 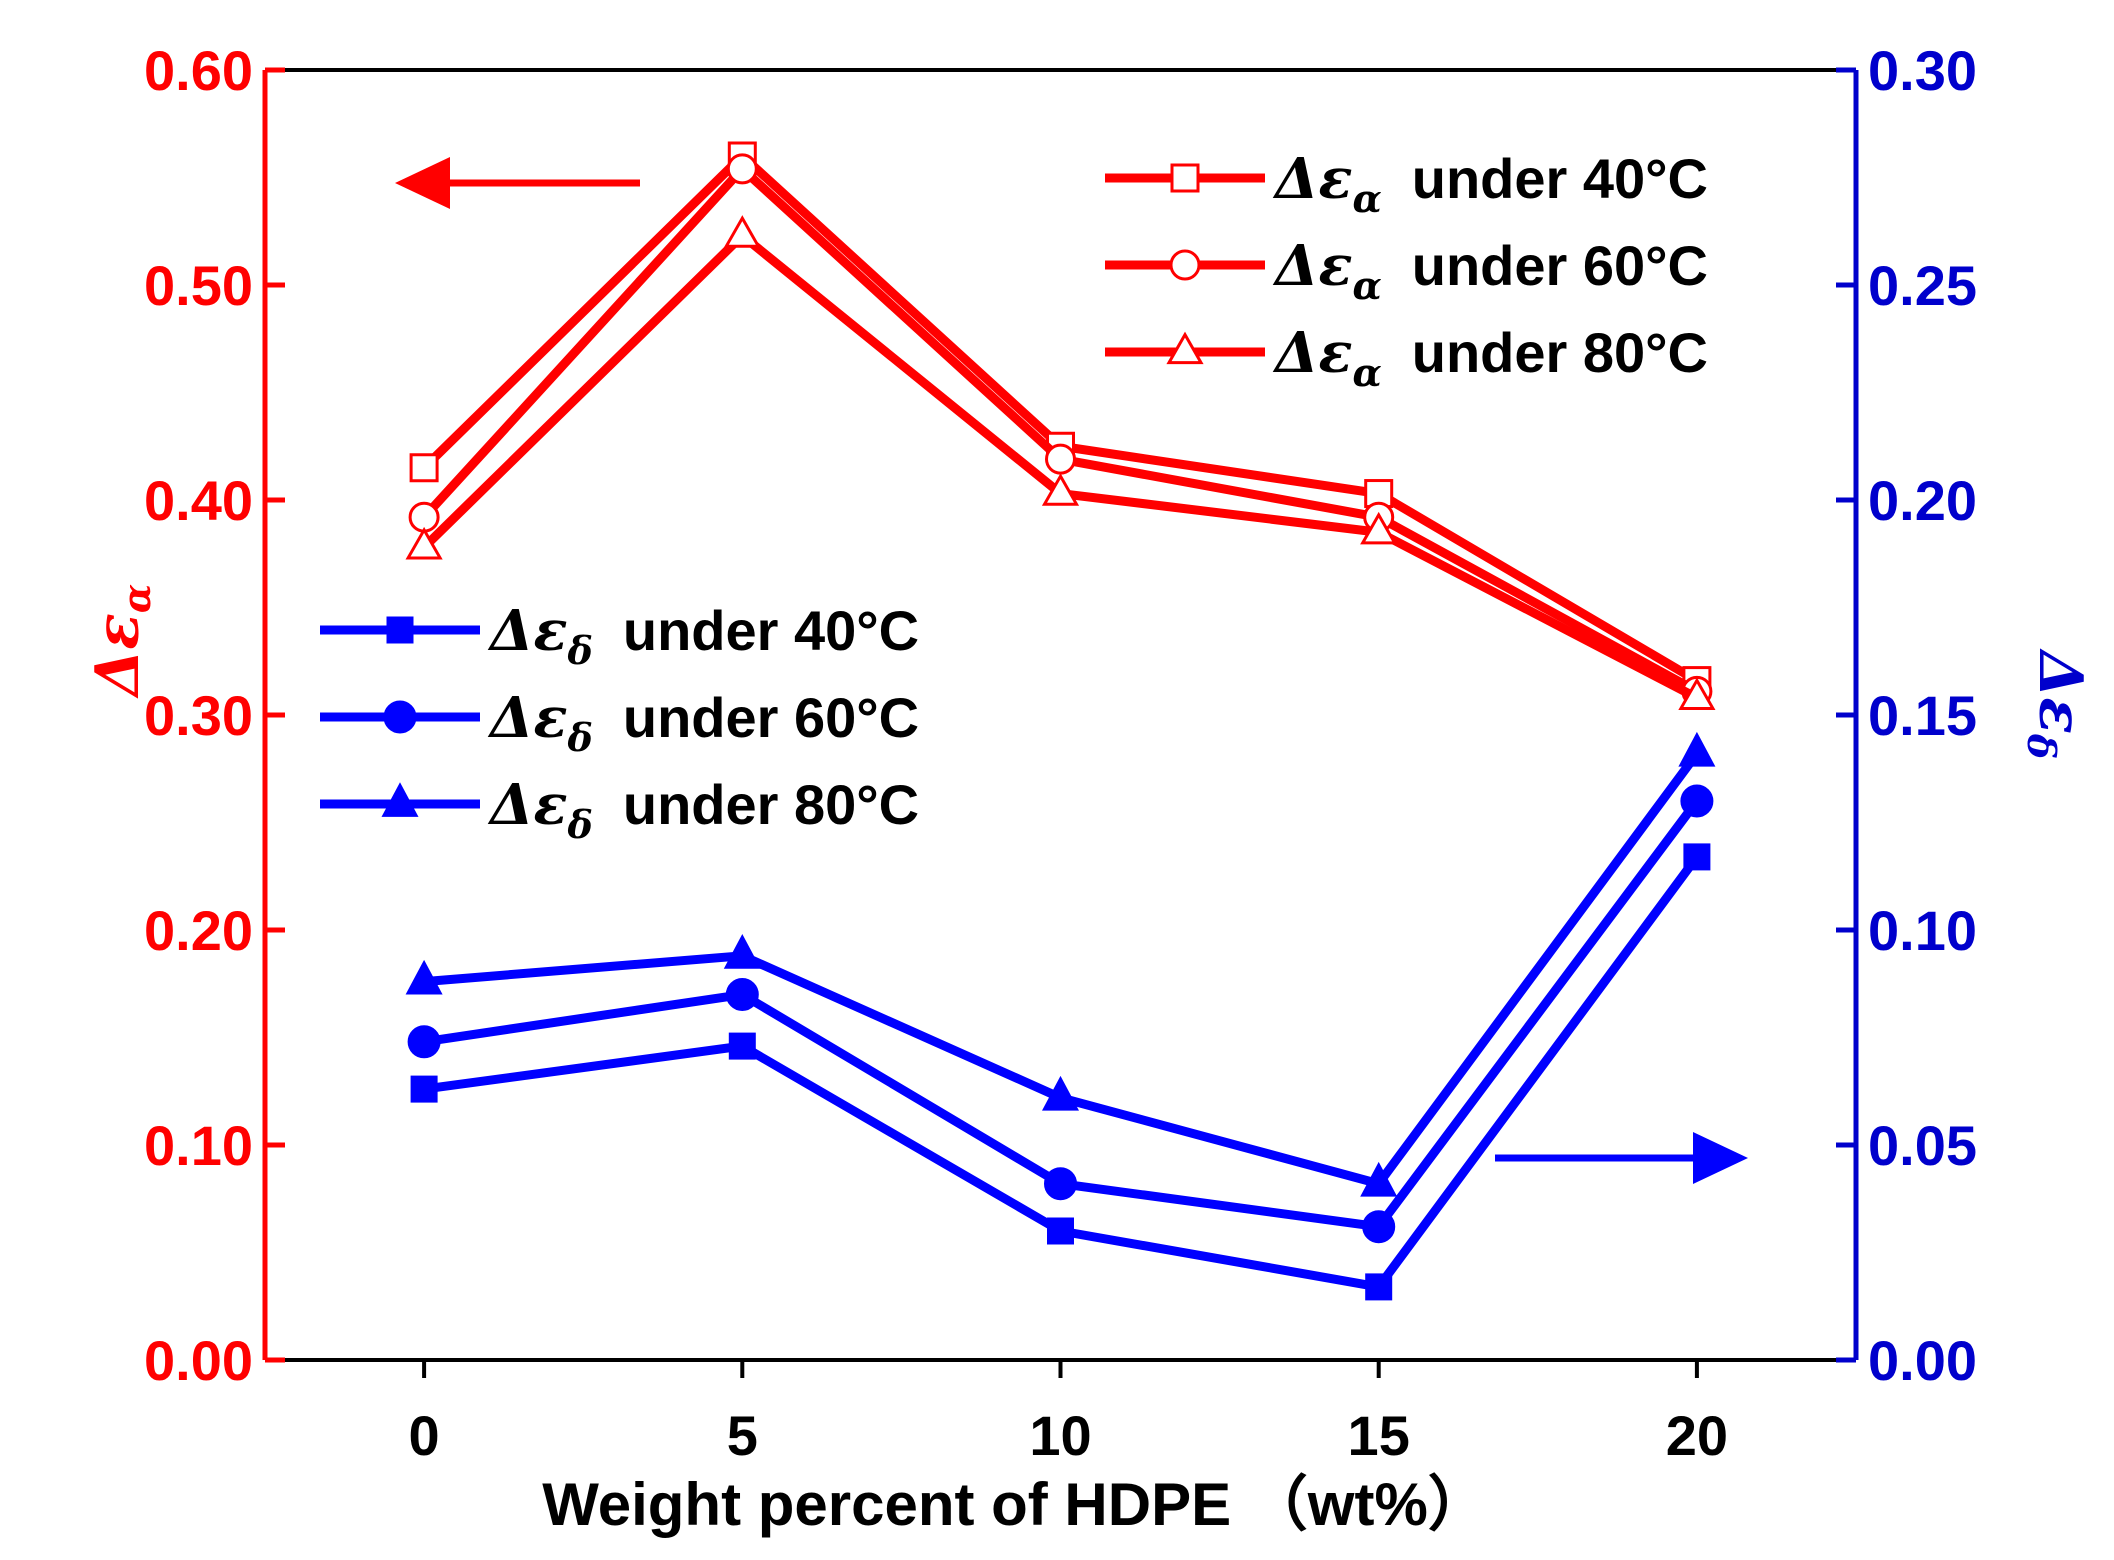 I want to click on left-tick-label: 0.30, so click(x=198, y=715).